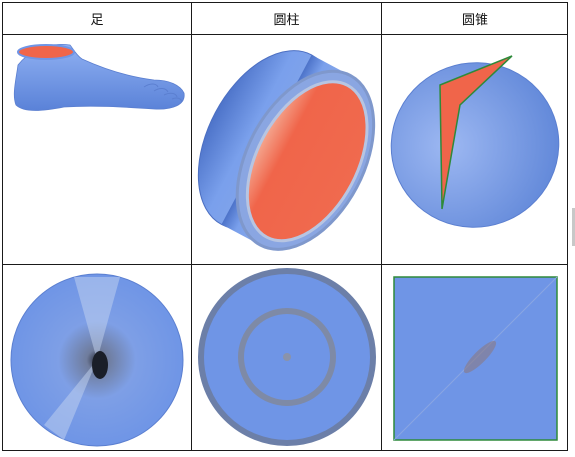 Image resolution: width=575 pixels, height=457 pixels. Describe the element at coordinates (286, 20) in the screenshot. I see `header-cylinder: 圆柱` at that location.